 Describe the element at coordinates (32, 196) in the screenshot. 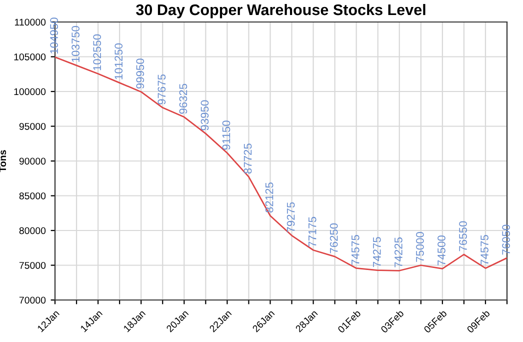

I see `y-tick-label: 85000` at that location.